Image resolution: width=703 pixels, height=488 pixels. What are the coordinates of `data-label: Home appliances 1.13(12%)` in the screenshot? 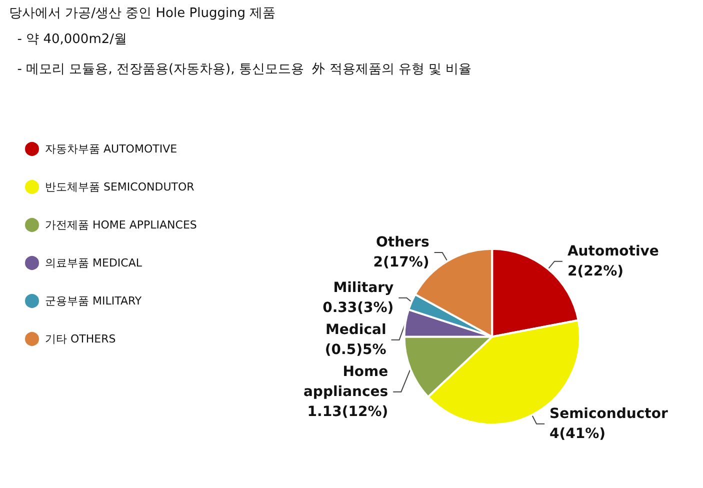 It's located at (345, 392).